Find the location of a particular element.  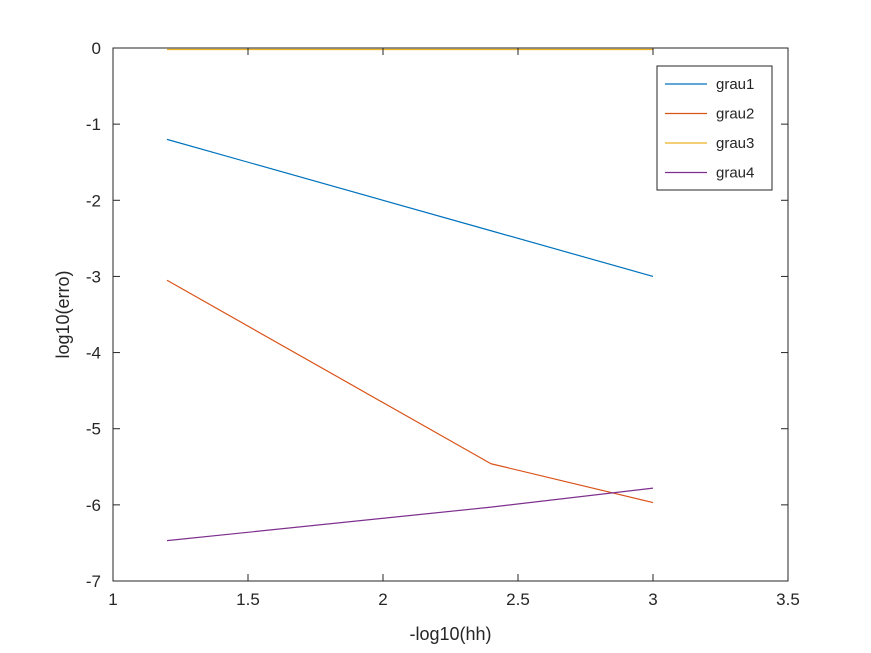

x-tick-label: 1 is located at coordinates (112, 599).